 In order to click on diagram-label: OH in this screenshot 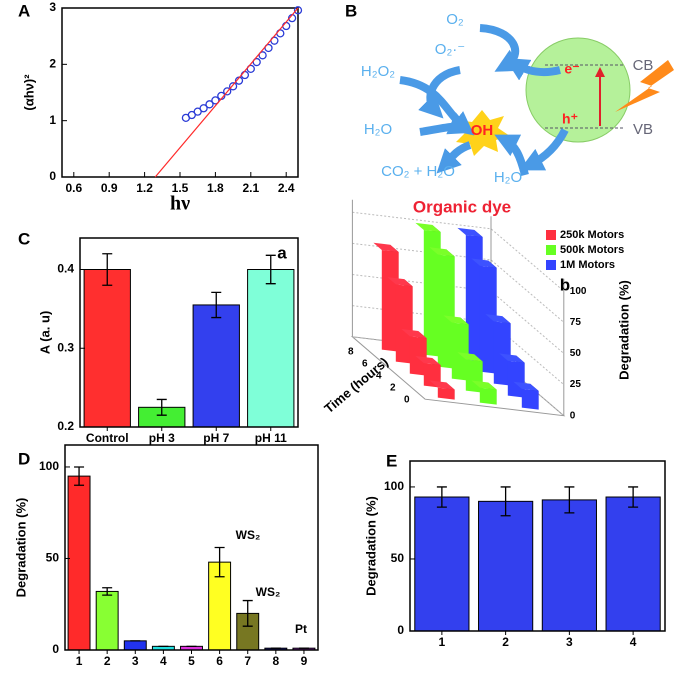, I will do `click(482, 130)`.